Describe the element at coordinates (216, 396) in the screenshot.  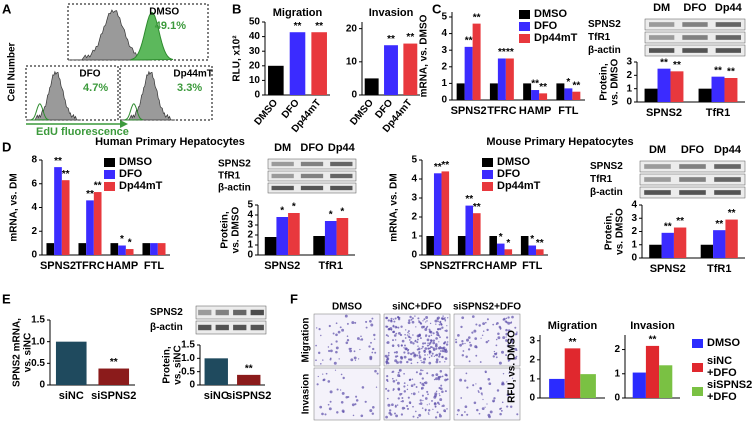
I see `x-tick-label: siNC` at that location.